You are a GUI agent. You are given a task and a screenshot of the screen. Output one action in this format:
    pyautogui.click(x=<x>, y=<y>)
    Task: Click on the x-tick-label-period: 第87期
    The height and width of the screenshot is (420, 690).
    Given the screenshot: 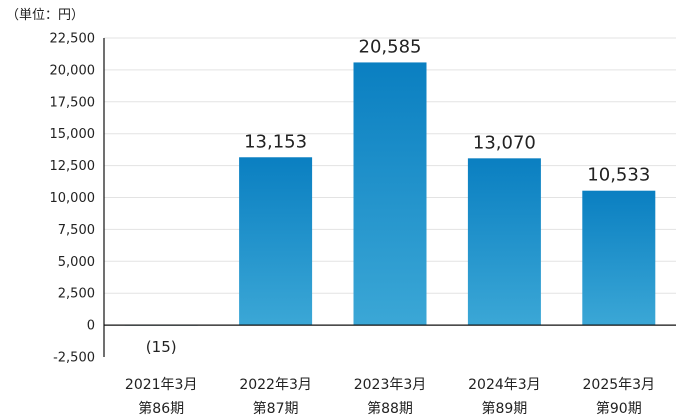 What is the action you would take?
    pyautogui.click(x=276, y=408)
    